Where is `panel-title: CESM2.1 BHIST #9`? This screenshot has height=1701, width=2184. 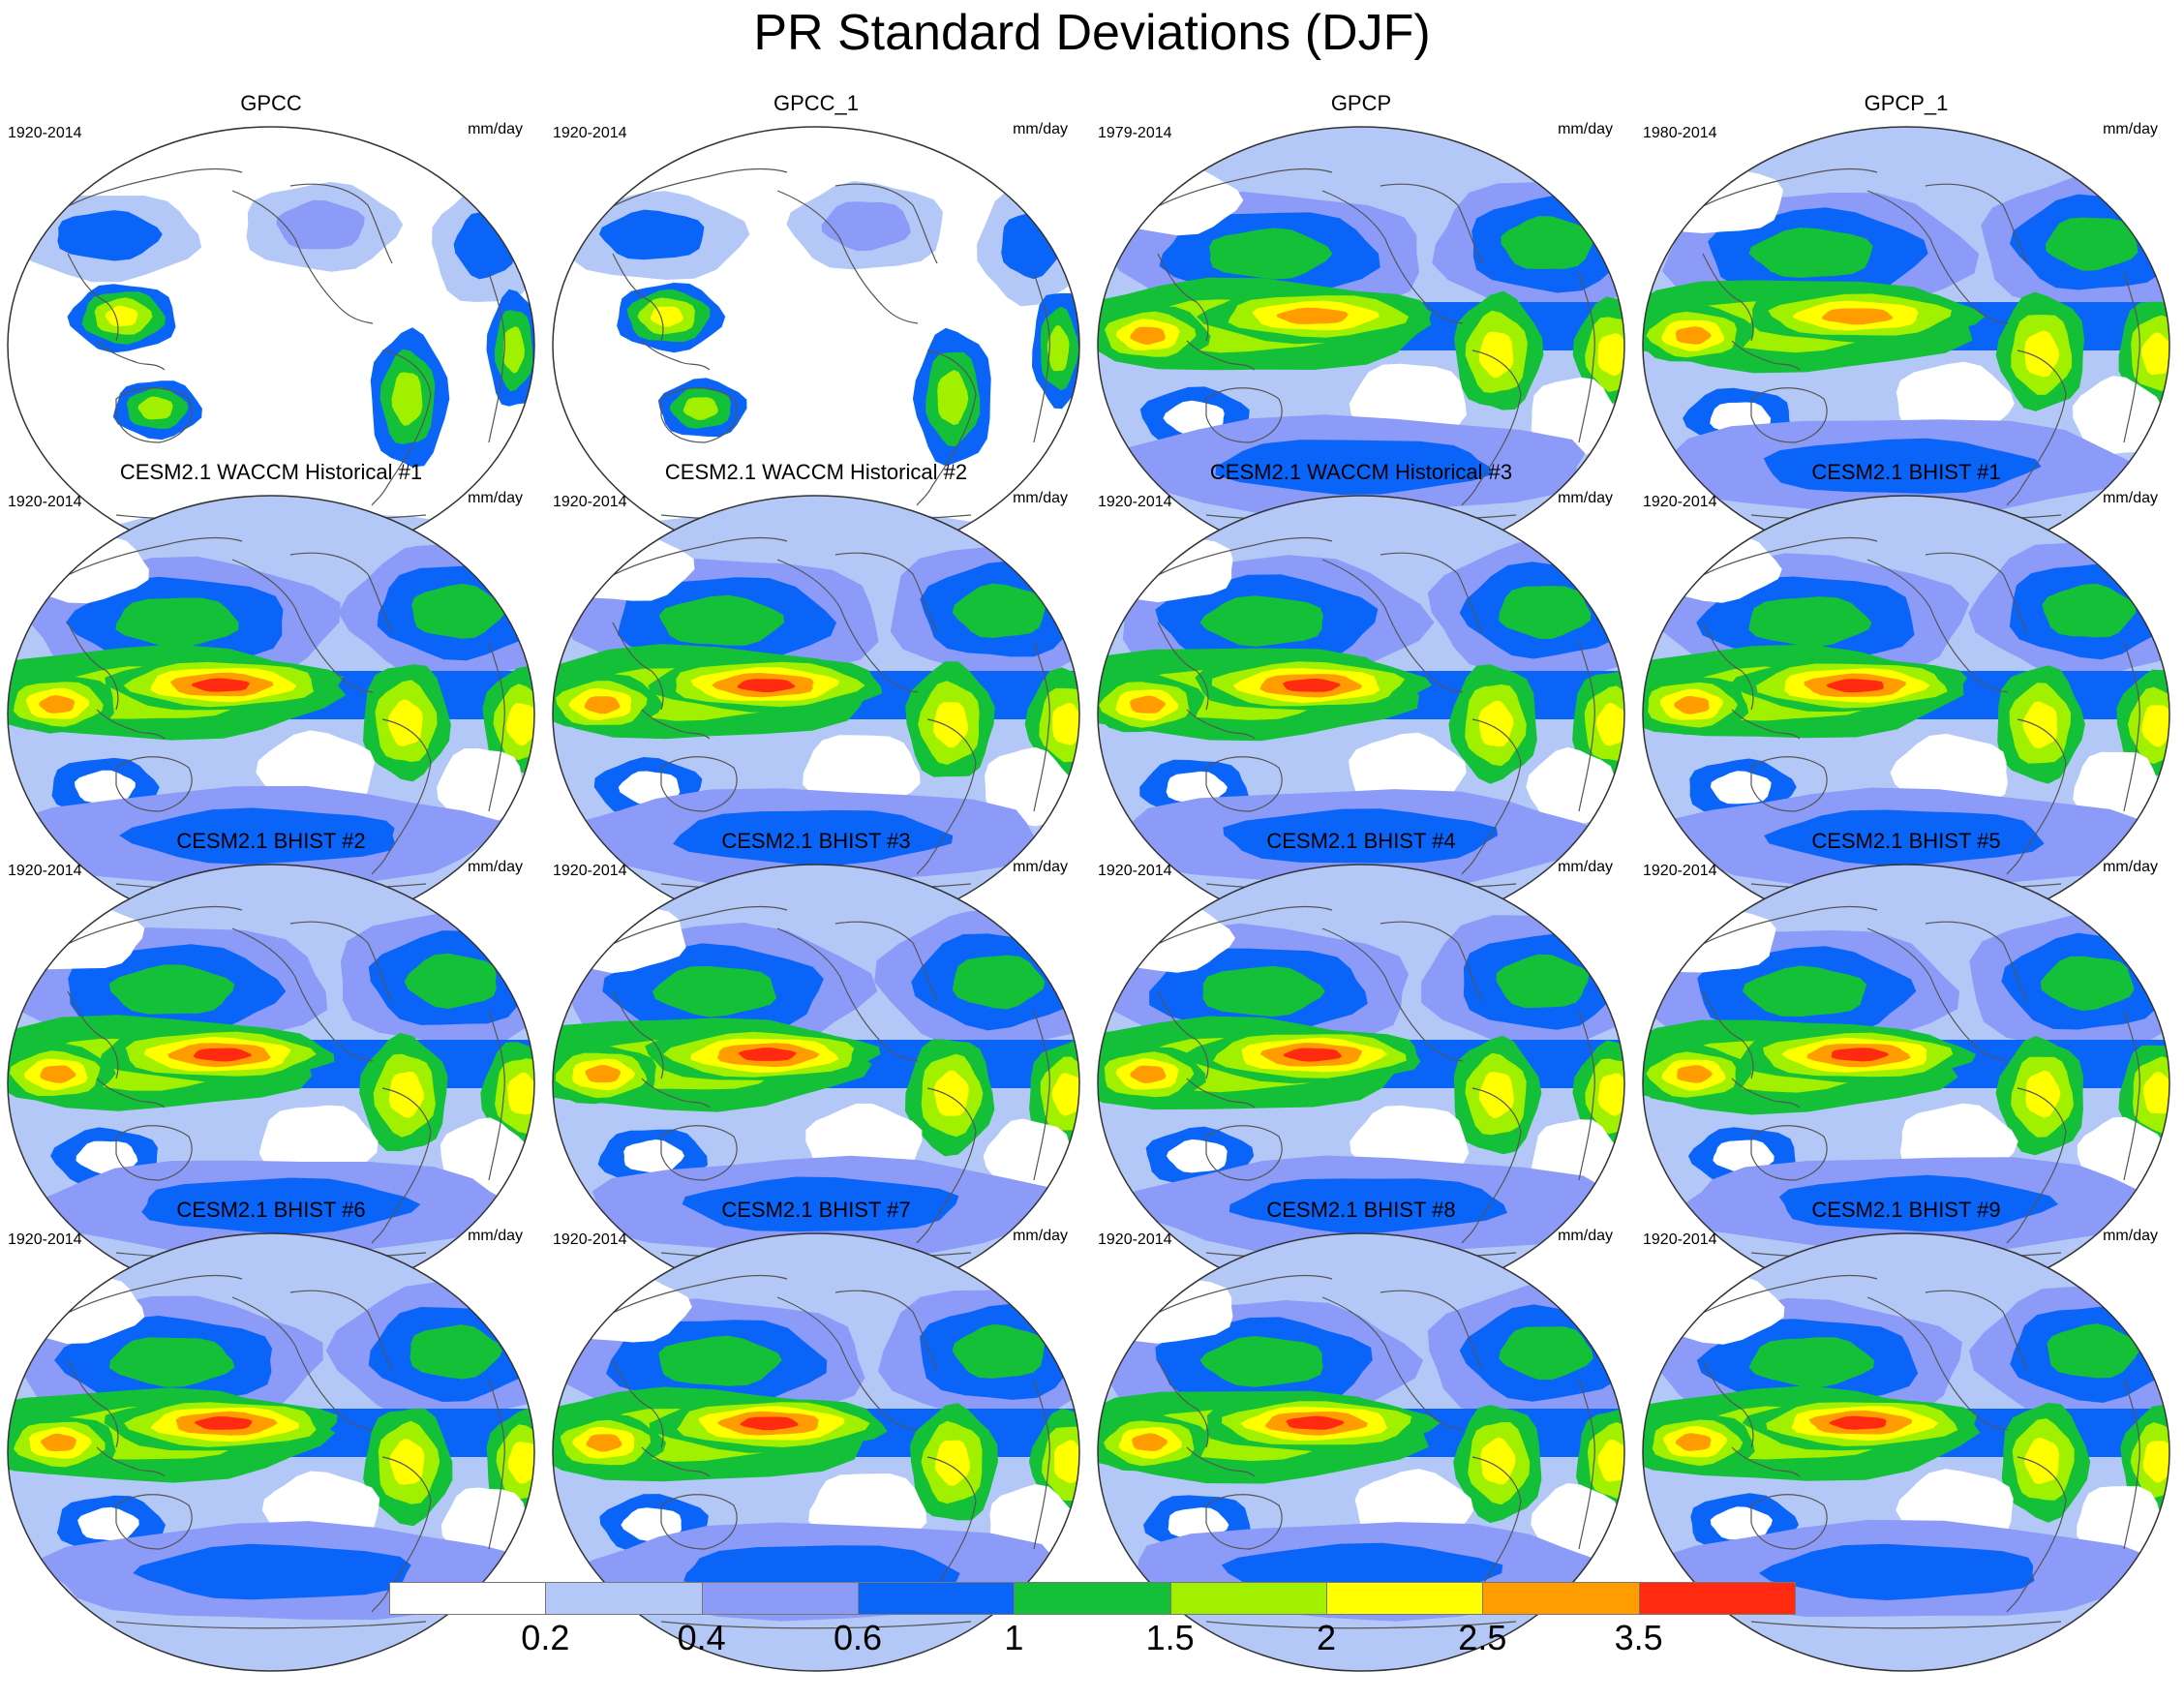 panel-title: CESM2.1 BHIST #9 is located at coordinates (1906, 1210).